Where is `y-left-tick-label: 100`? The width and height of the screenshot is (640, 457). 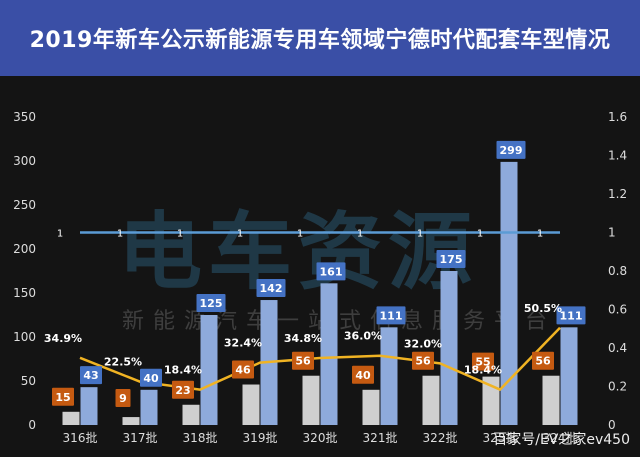
y-left-tick-label: 100 is located at coordinates (24, 337).